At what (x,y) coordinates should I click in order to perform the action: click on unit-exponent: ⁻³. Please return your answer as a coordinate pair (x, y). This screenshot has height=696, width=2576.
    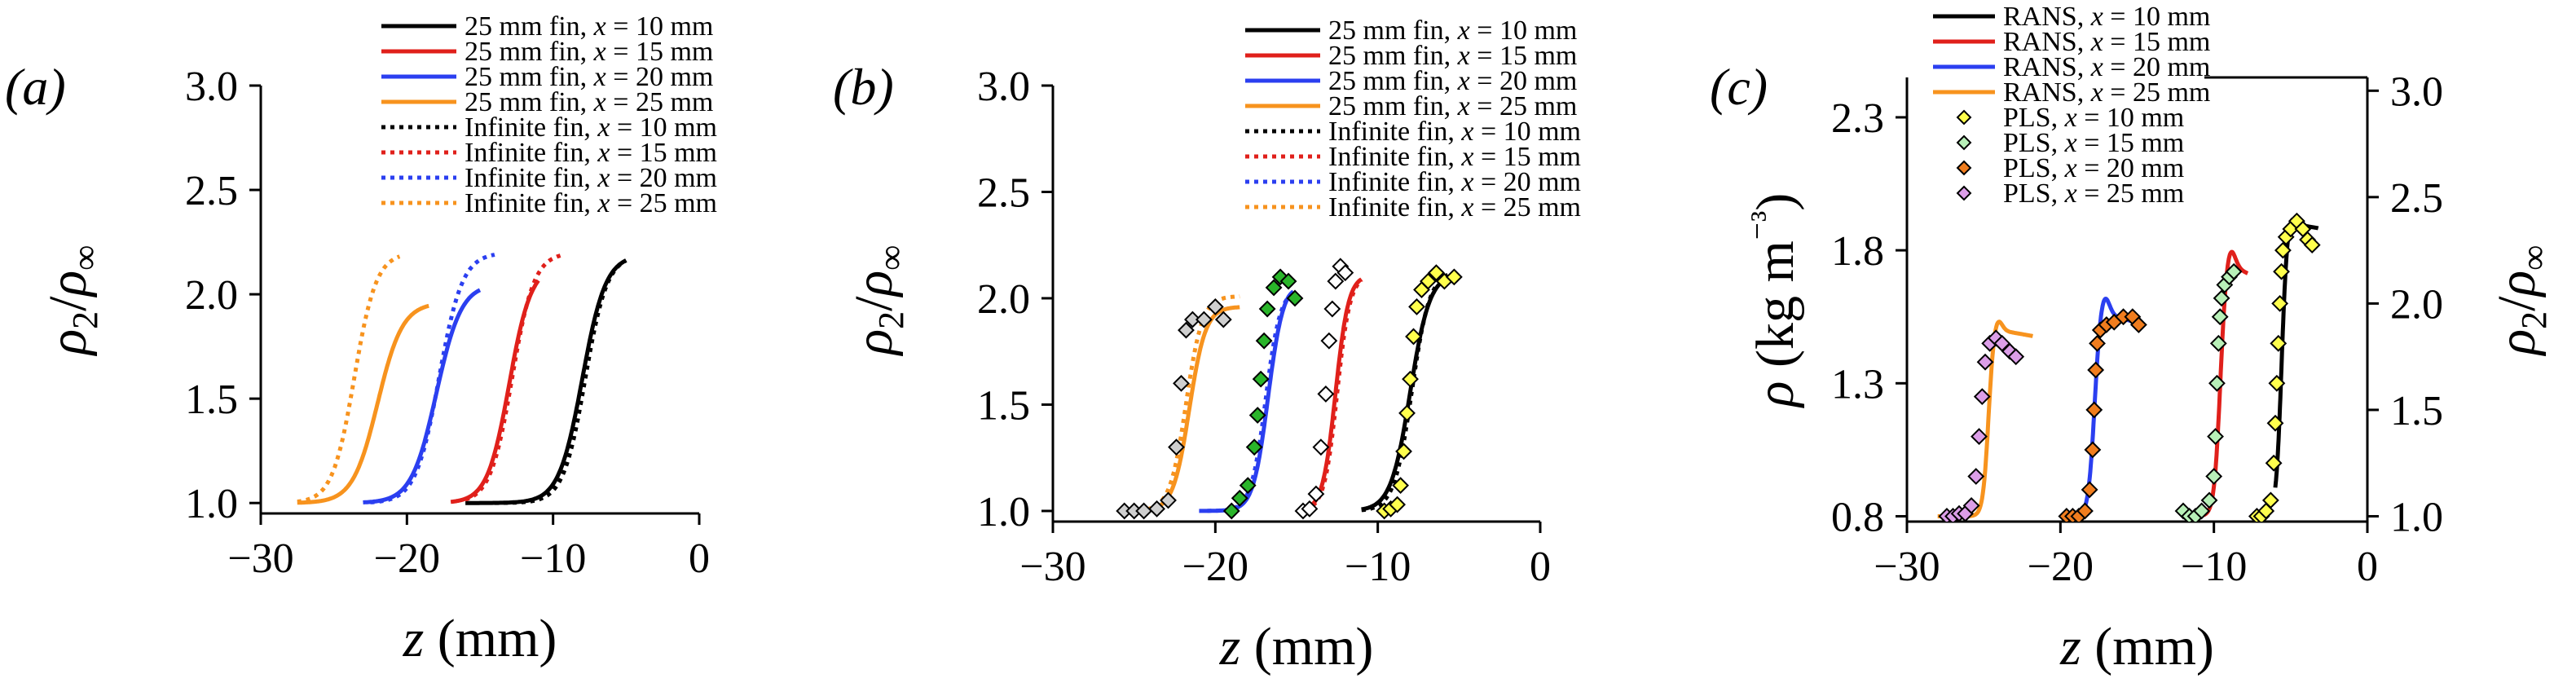
    Looking at the image, I should click on (1763, 226).